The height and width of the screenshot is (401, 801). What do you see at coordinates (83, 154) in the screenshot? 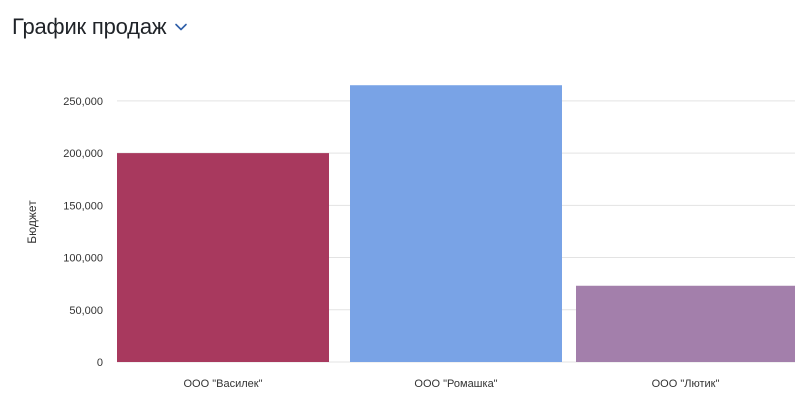
I see `y-tick-label: 200,000` at bounding box center [83, 154].